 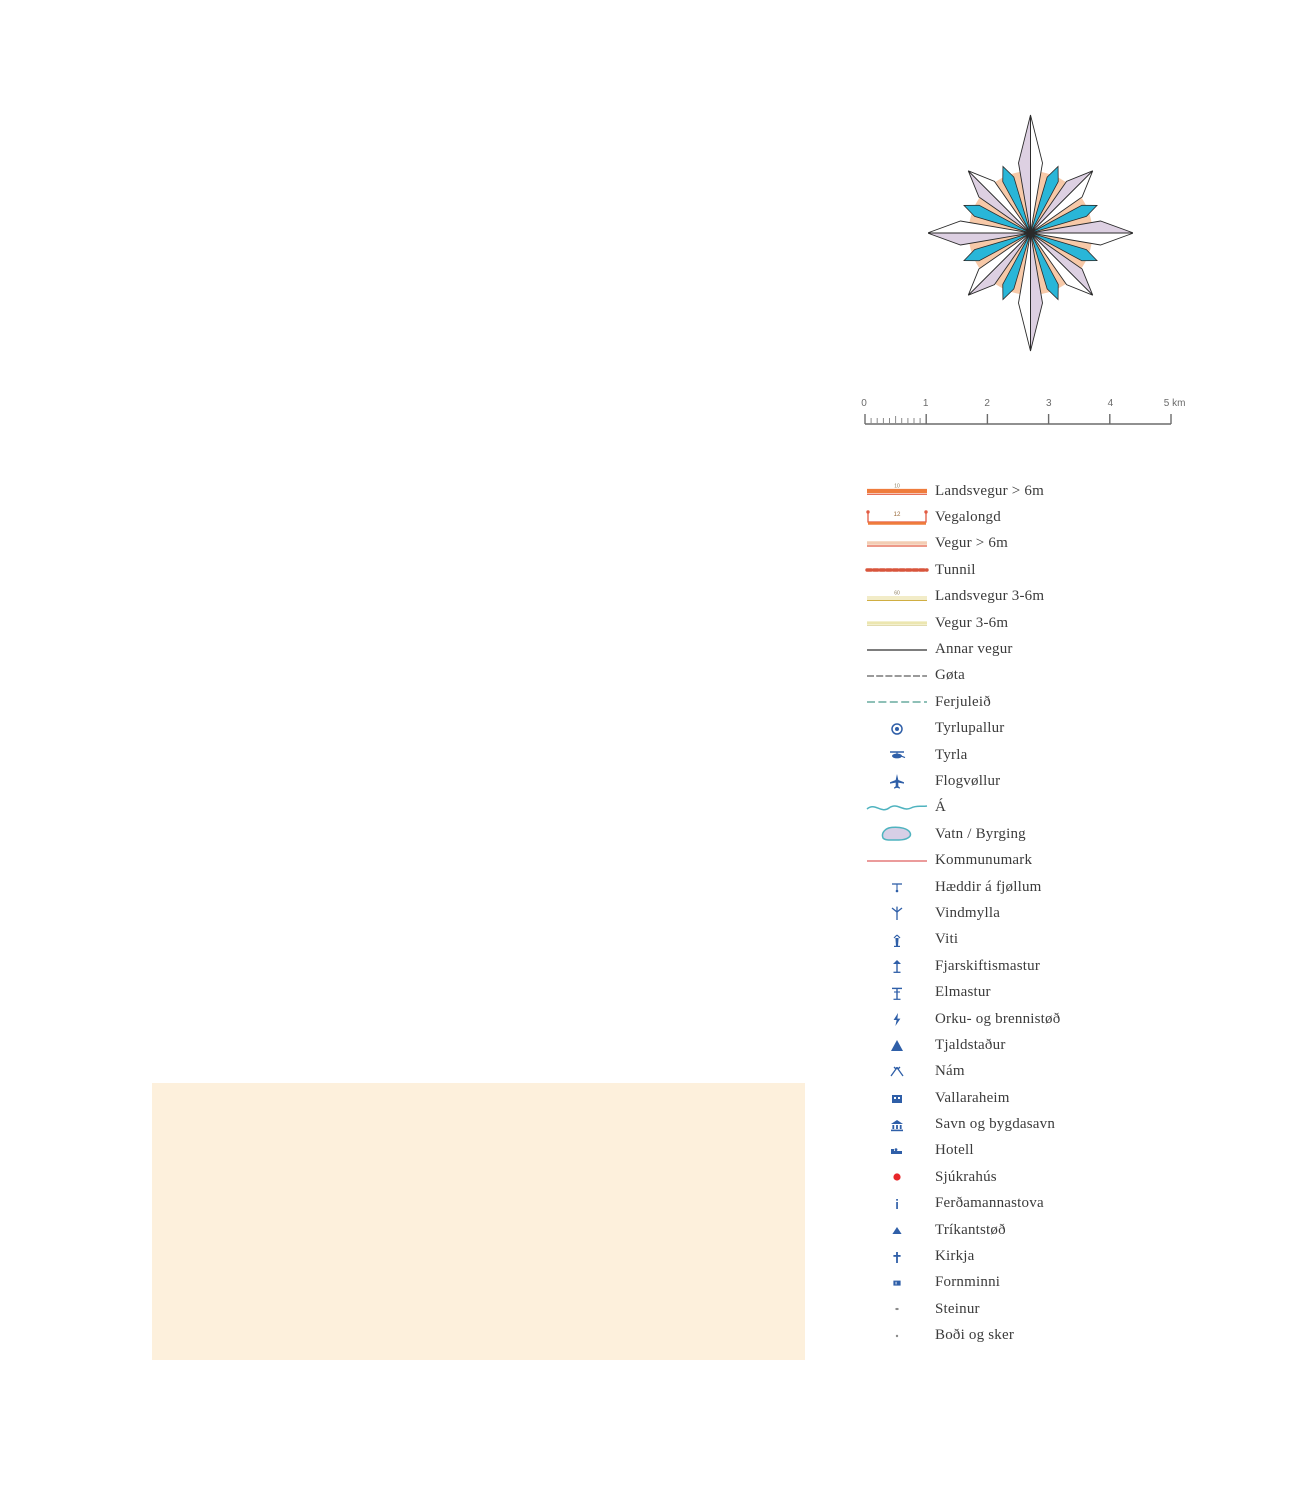 What do you see at coordinates (947, 939) in the screenshot?
I see `legend-label: Viti` at bounding box center [947, 939].